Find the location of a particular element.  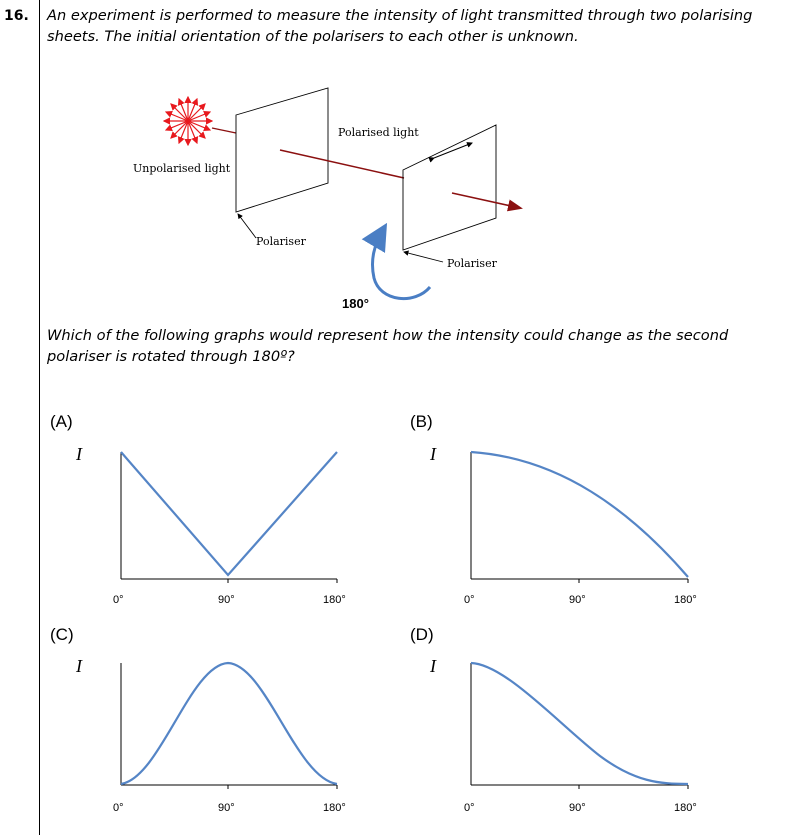

question-number: 16. is located at coordinates (16, 16).